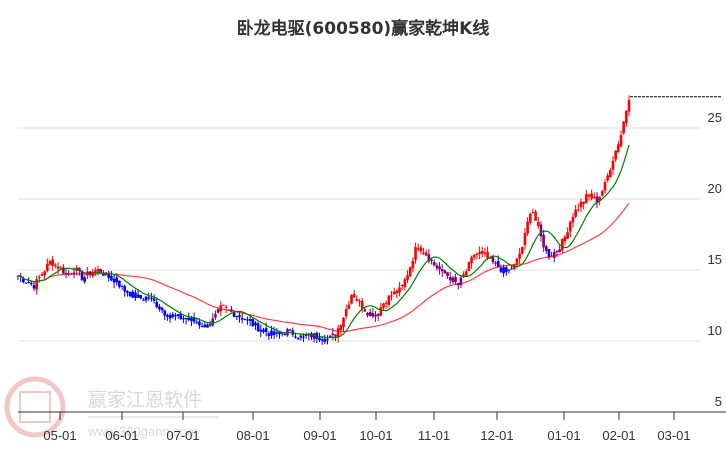 This screenshot has height=450, width=726. Describe the element at coordinates (496, 435) in the screenshot. I see `x-tick-label: 12-01` at that location.